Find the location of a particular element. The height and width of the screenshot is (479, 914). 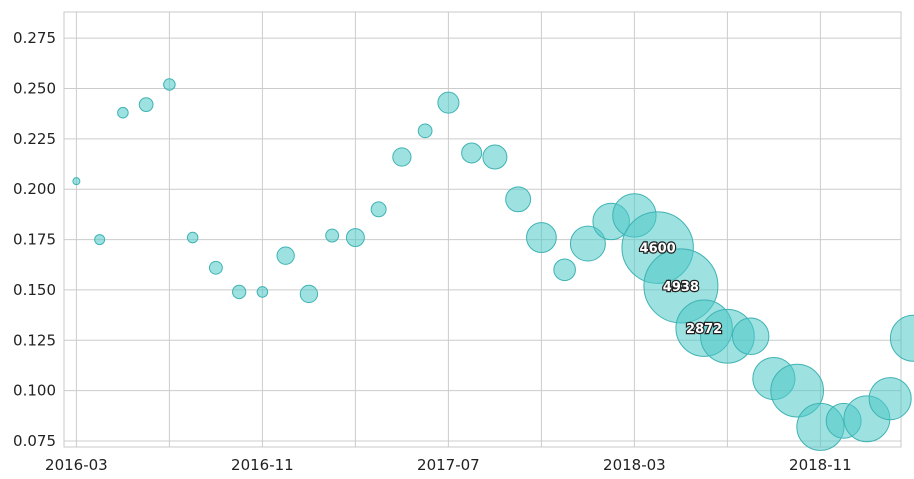

x-axis-tick-labels: 2016-03 2016-11 2017-07 2018-03 2018-11 is located at coordinates (448, 465).